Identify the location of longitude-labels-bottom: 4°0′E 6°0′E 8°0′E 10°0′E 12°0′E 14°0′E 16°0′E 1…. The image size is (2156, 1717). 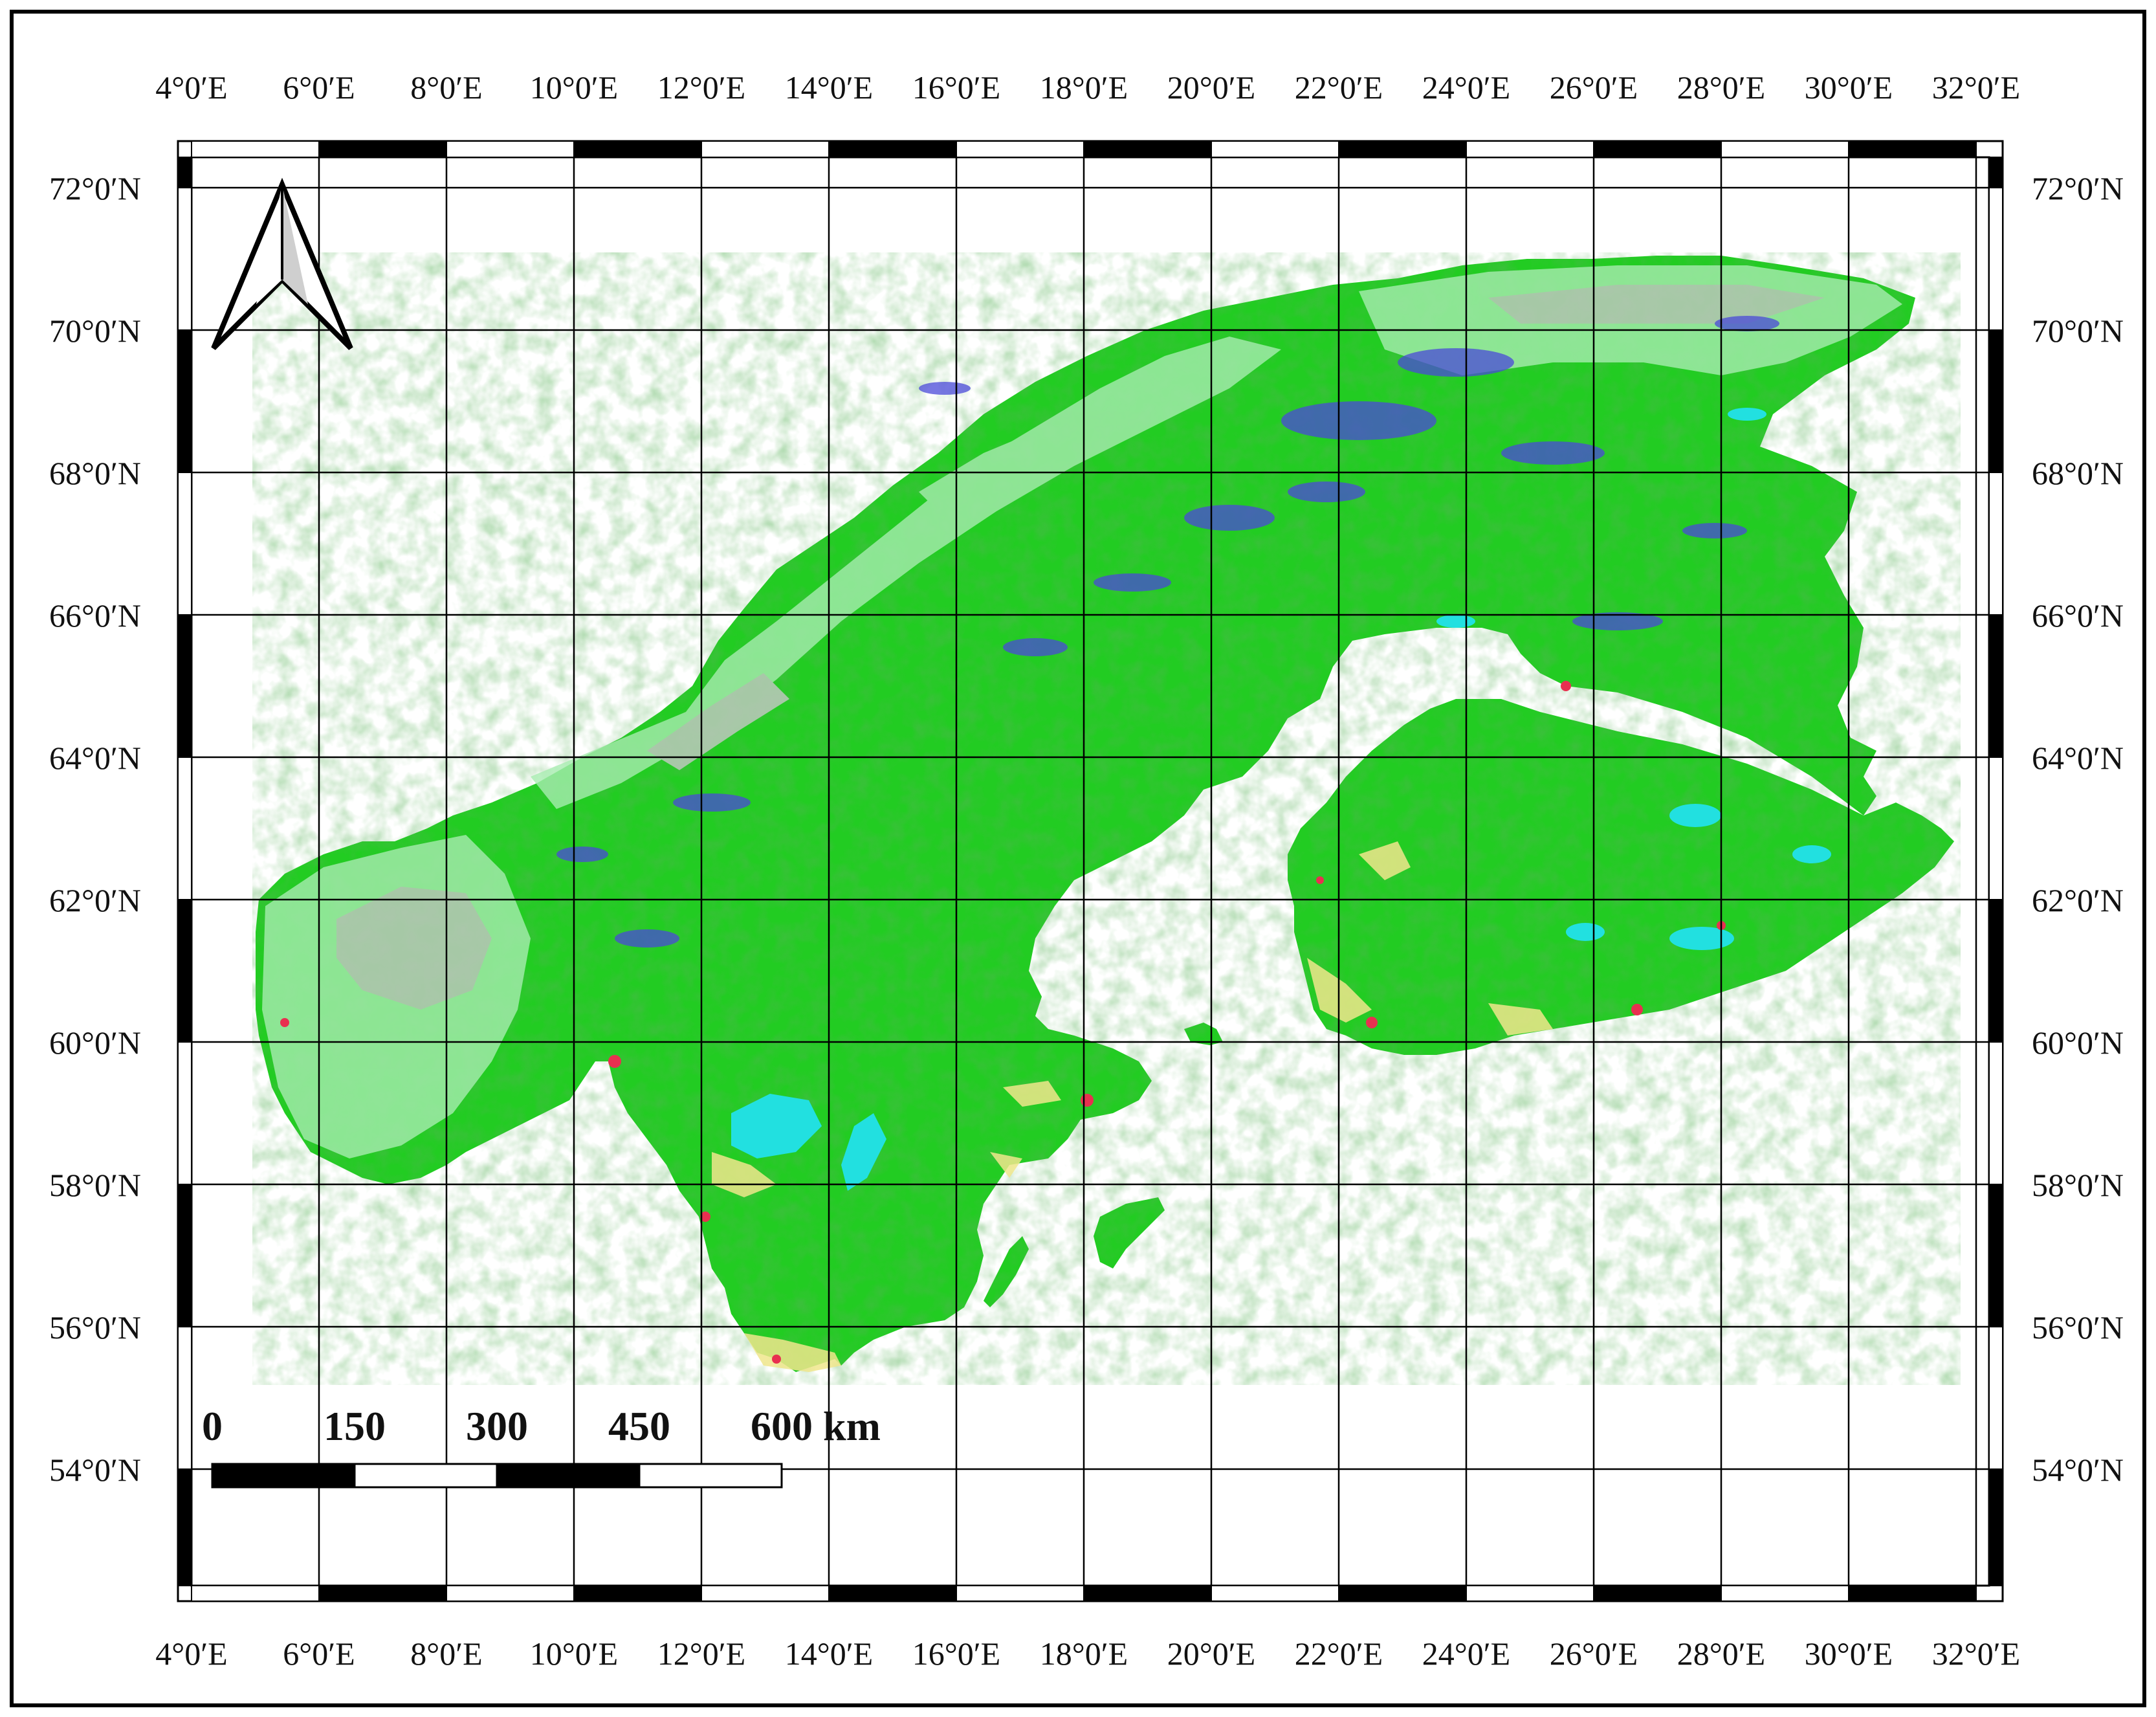
(1087, 1653).